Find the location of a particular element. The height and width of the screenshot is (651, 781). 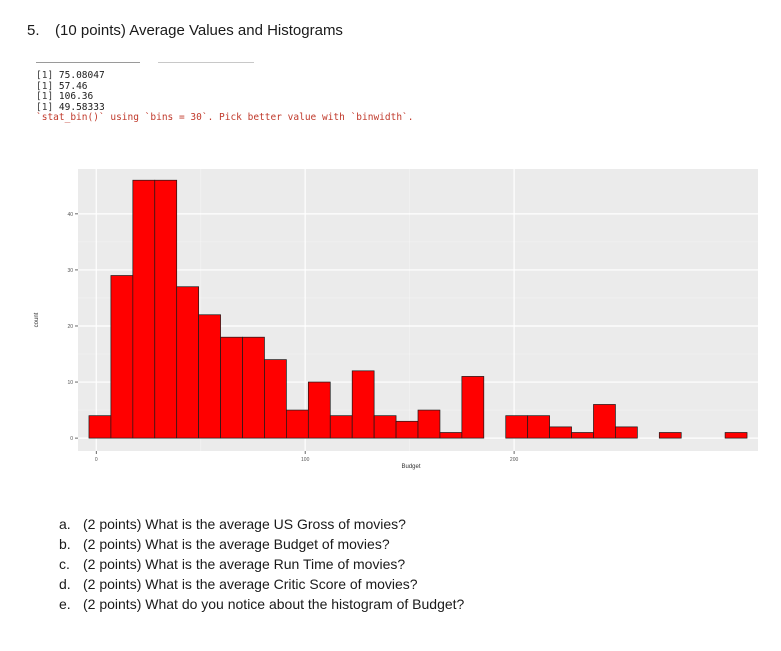

x-axis-title: Budget is located at coordinates (410, 467).